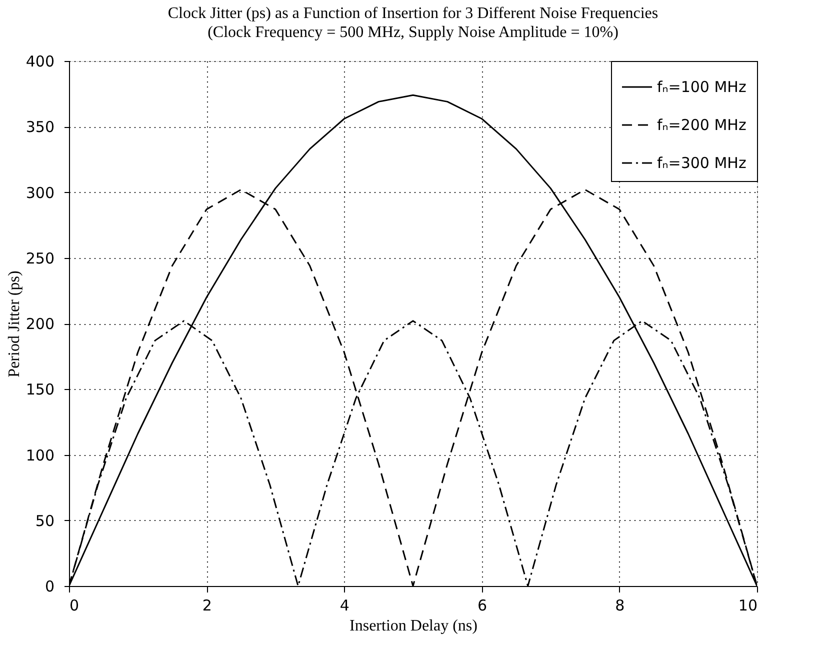 This screenshot has width=826, height=647. What do you see at coordinates (345, 605) in the screenshot?
I see `x-tick-label: 4` at bounding box center [345, 605].